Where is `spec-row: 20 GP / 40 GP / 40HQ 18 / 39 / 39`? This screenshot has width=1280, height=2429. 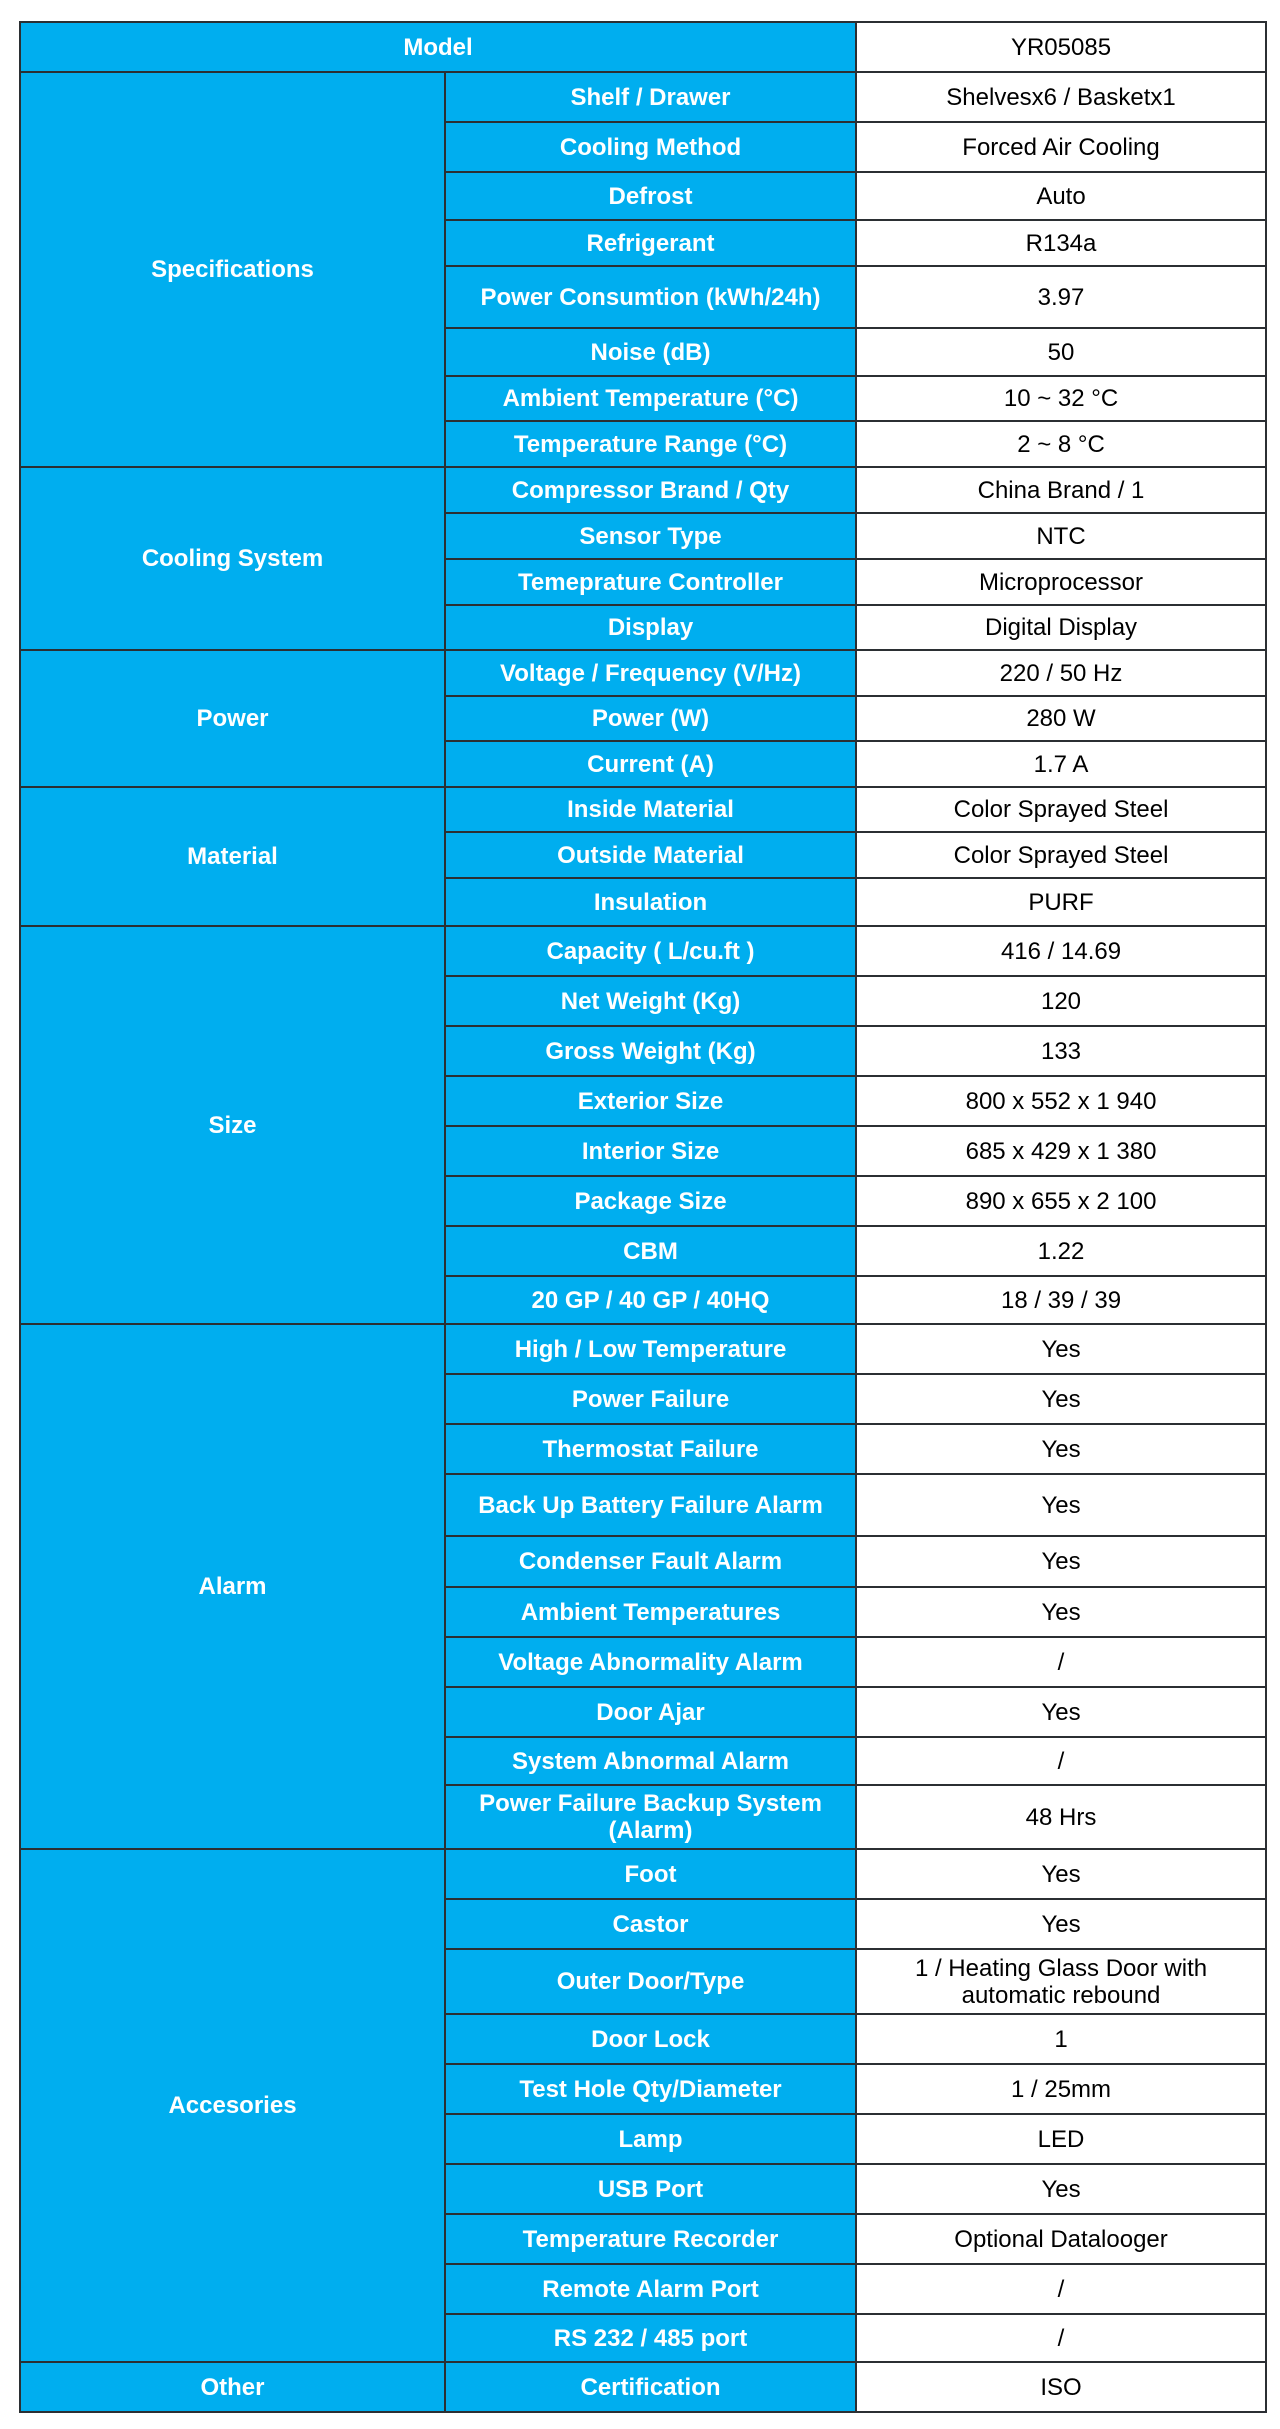 spec-row: 20 GP / 40 GP / 40HQ 18 / 39 / 39 is located at coordinates (644, 1300).